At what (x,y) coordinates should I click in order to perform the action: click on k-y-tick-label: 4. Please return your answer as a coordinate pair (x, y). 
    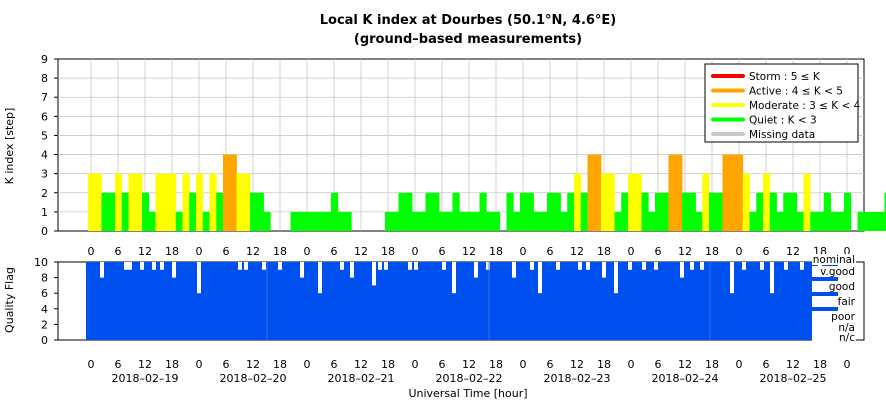
    Looking at the image, I should click on (44, 155).